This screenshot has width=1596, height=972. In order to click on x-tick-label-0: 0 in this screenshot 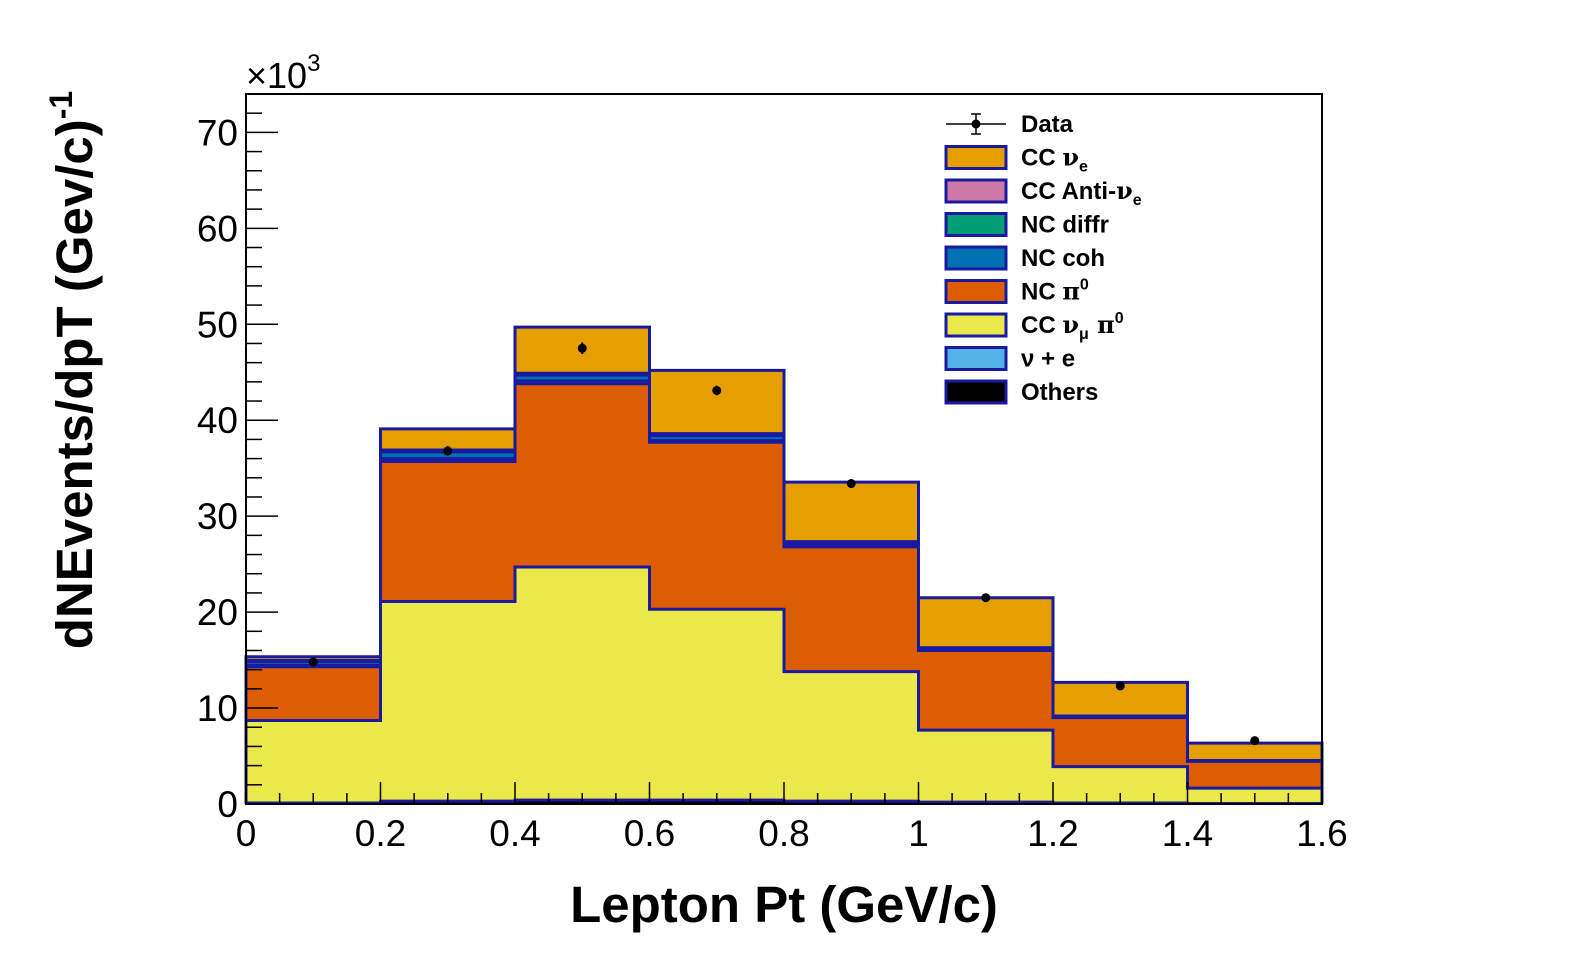, I will do `click(246, 833)`.